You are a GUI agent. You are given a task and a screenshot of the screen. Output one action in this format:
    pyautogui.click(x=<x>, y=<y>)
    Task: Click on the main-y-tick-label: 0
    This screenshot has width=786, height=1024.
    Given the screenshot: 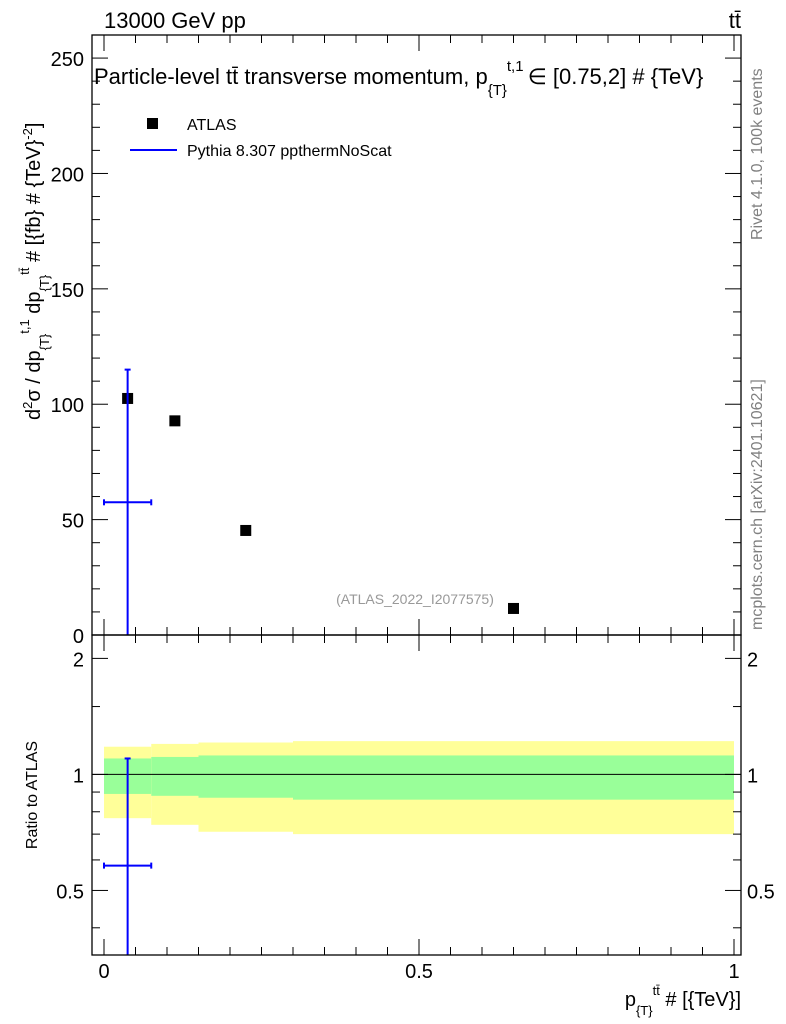 What is the action you would take?
    pyautogui.click(x=78, y=637)
    